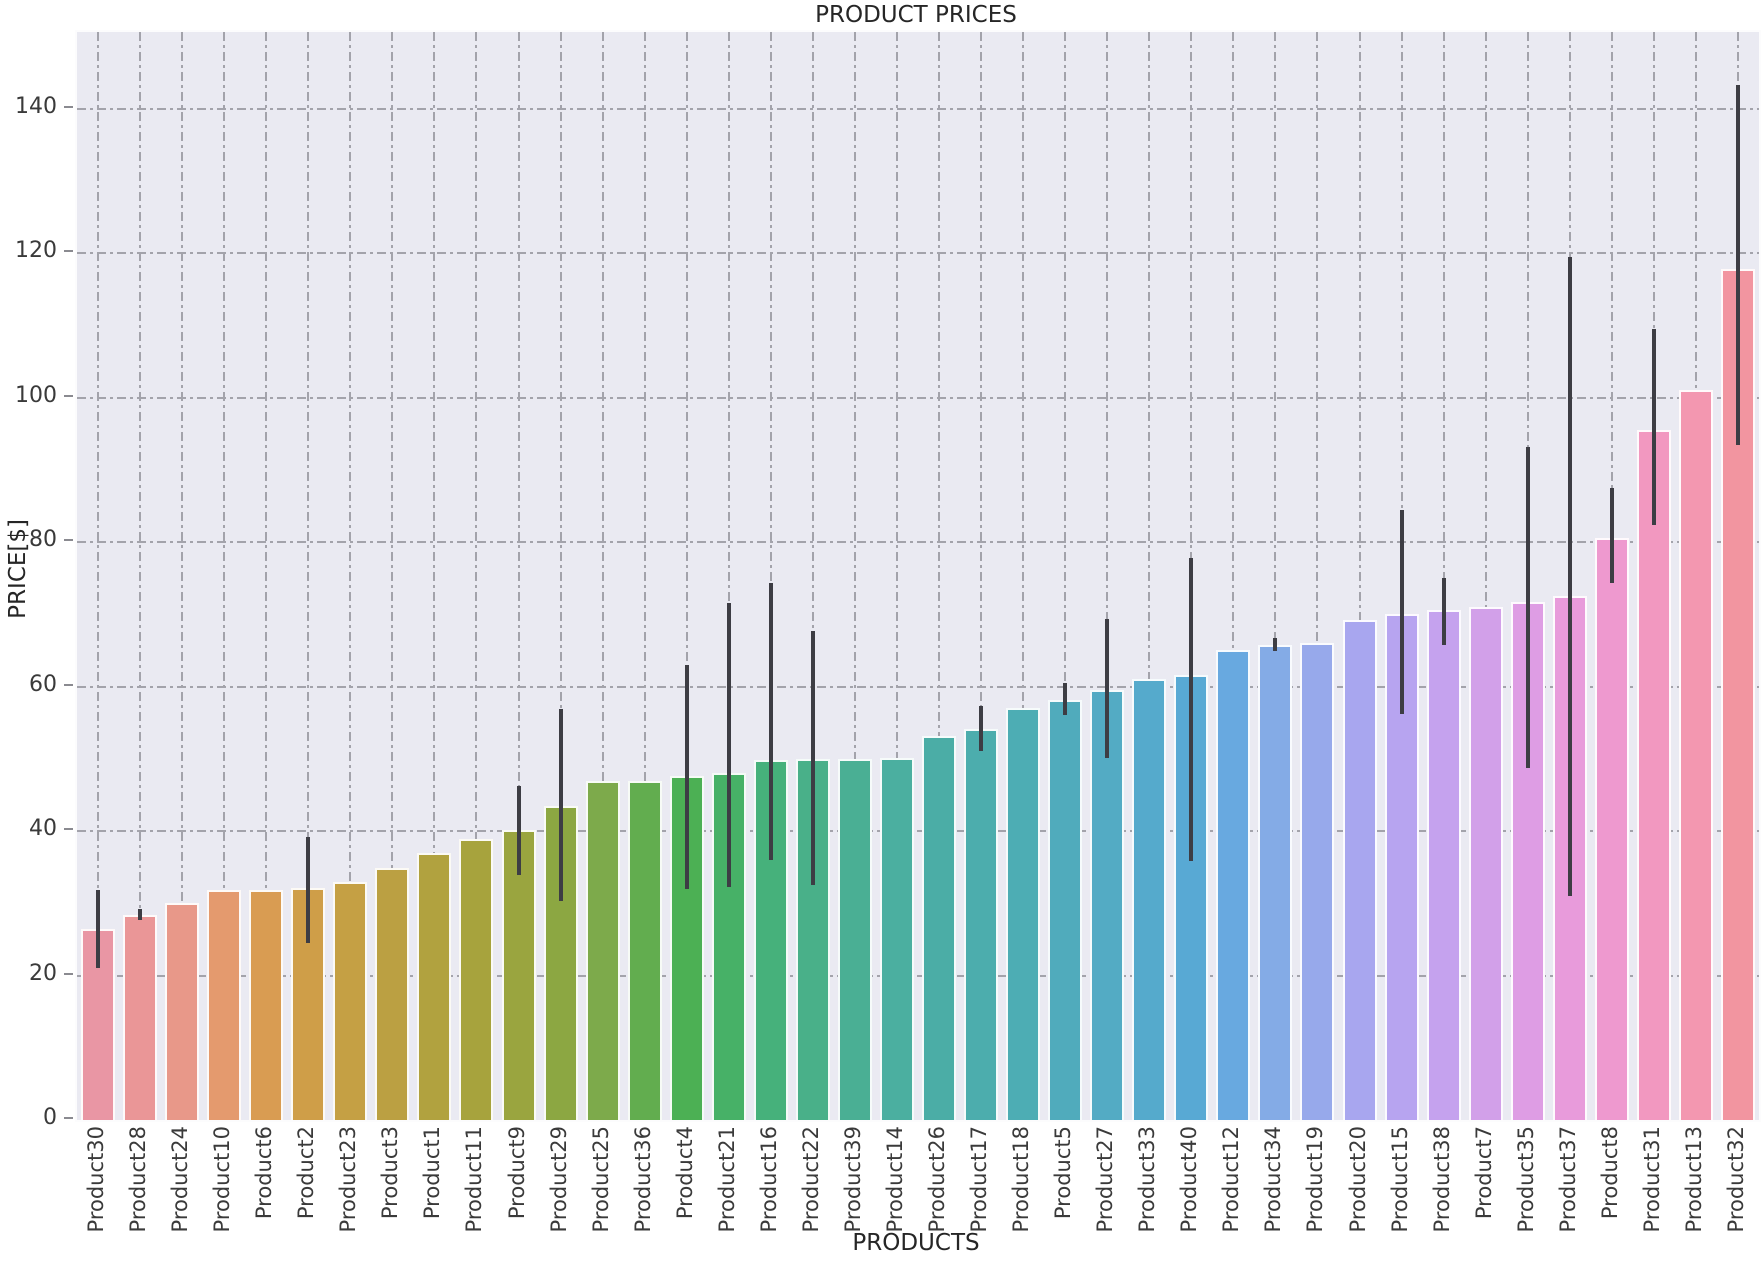 This screenshot has width=1763, height=1262. Describe the element at coordinates (36, 395) in the screenshot. I see `y-tick-label: 100` at that location.